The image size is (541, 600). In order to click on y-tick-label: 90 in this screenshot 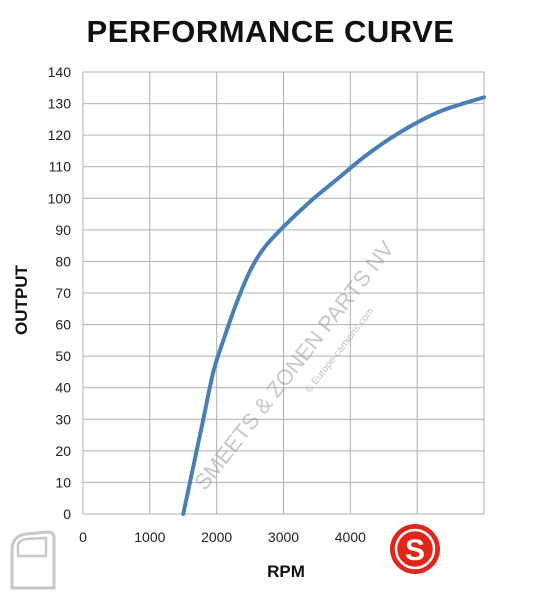, I will do `click(63, 230)`.